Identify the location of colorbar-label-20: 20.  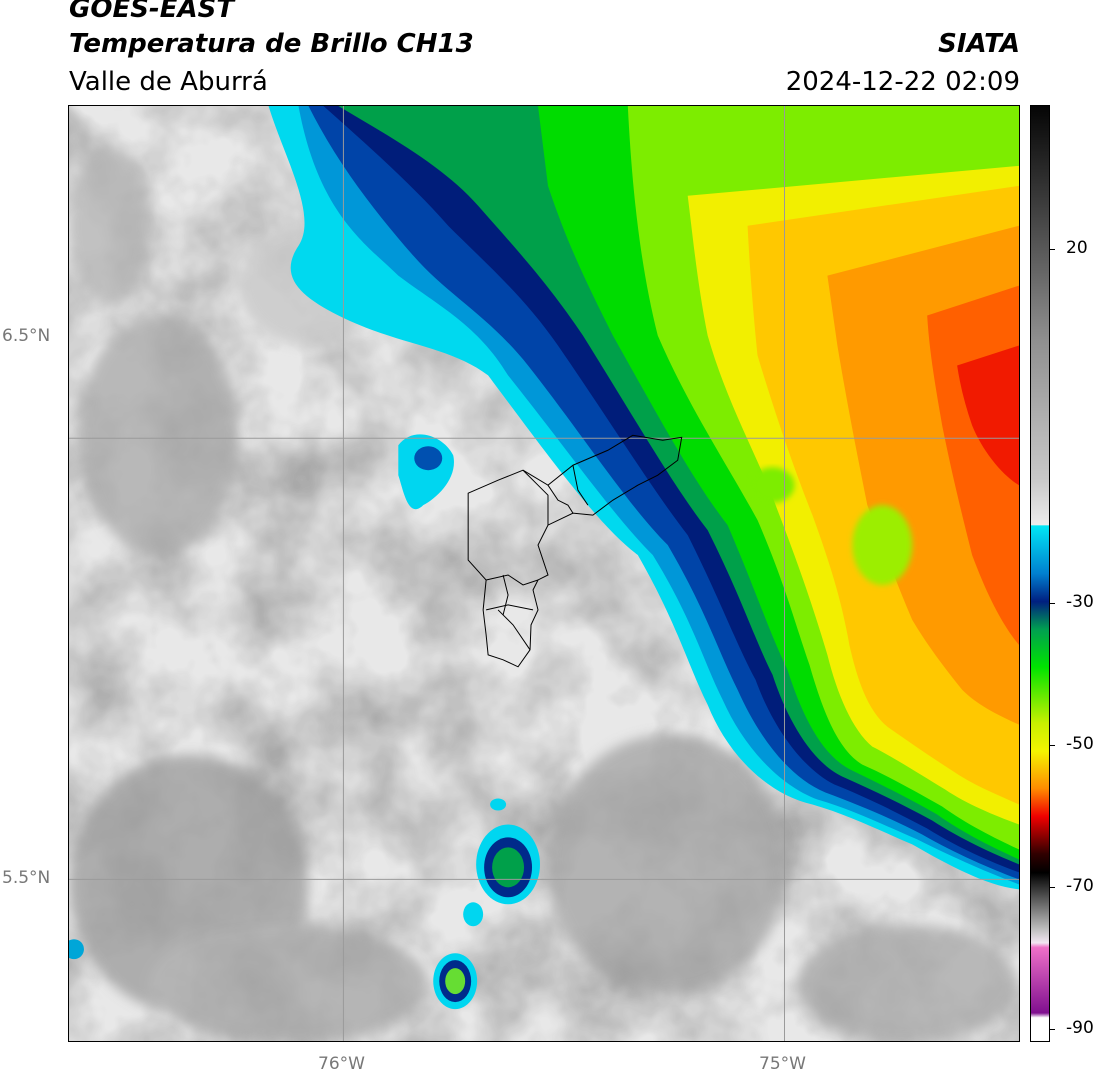
(1077, 248).